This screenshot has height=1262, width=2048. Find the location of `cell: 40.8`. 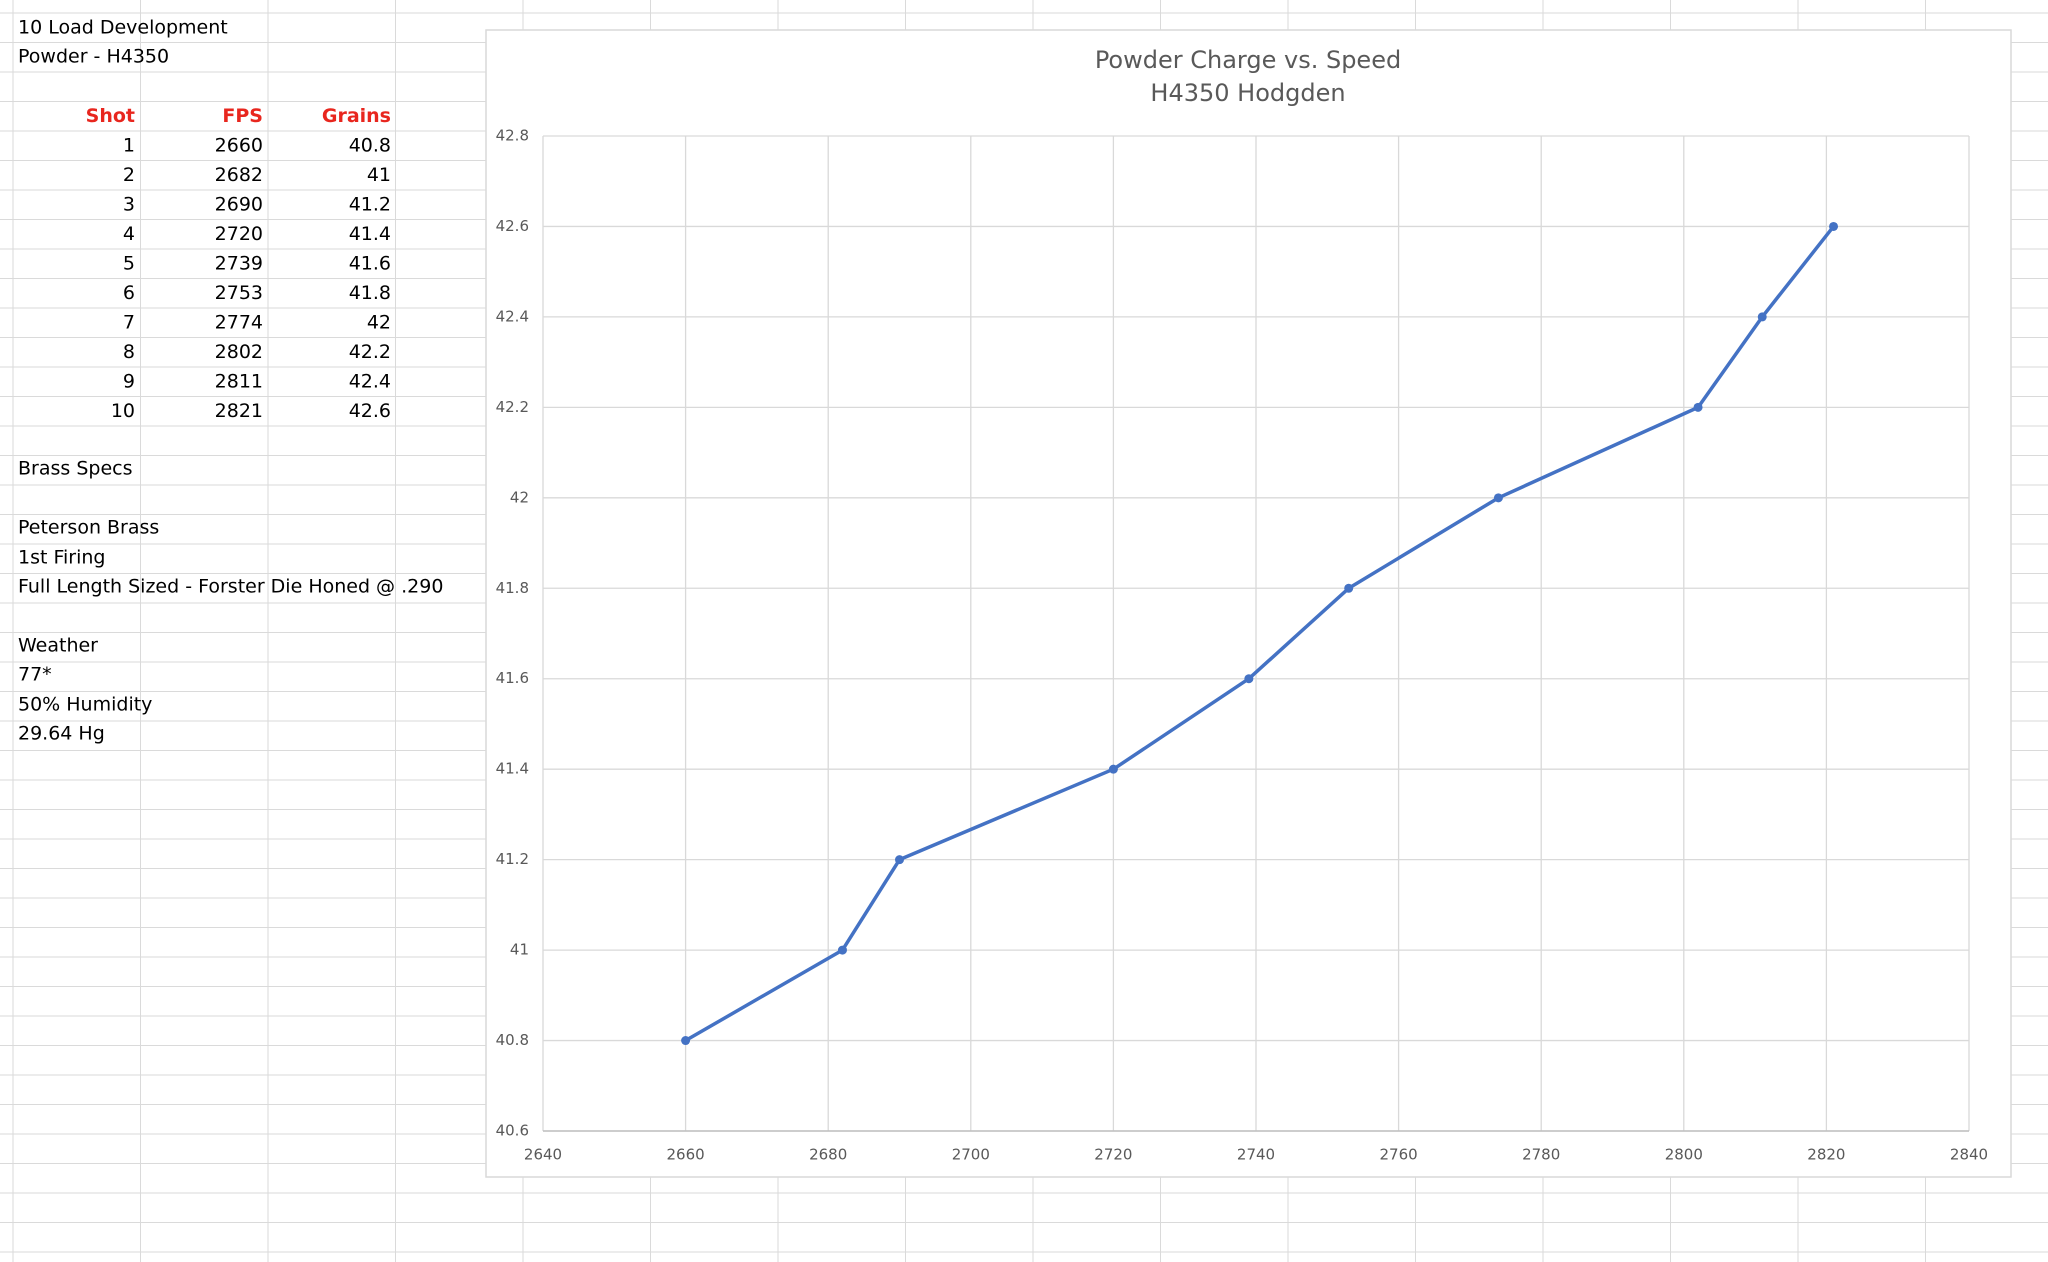

cell: 40.8 is located at coordinates (370, 145).